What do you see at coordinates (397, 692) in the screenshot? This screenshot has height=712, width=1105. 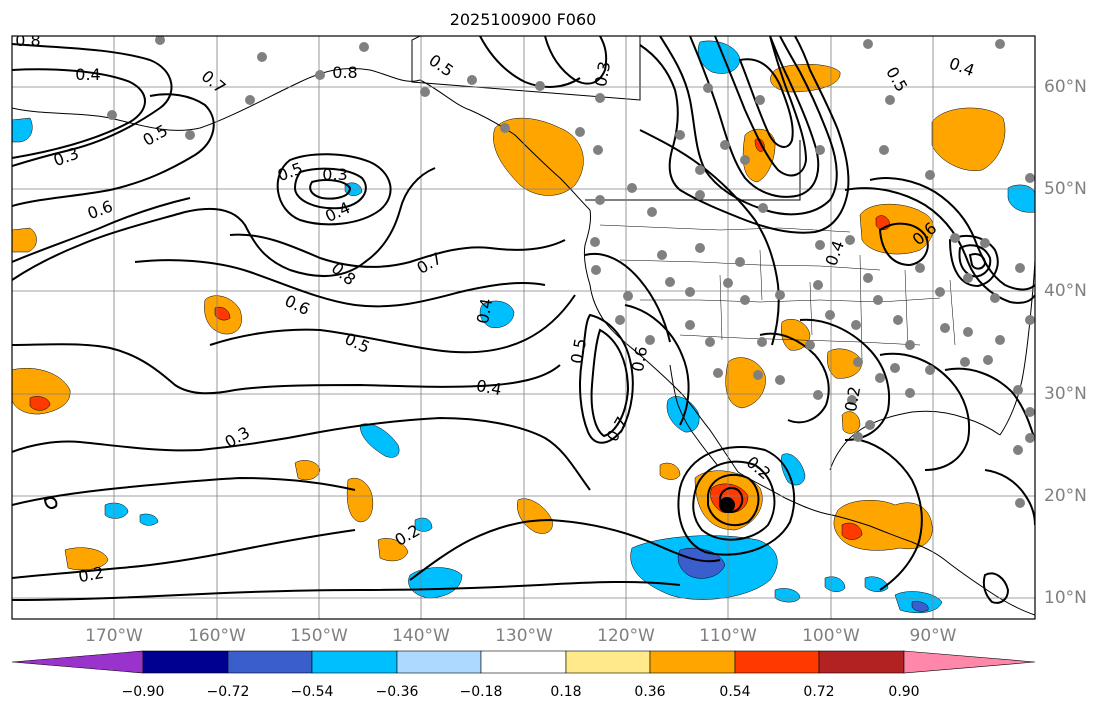 I see `colorbar-tick-label: −0.36` at bounding box center [397, 692].